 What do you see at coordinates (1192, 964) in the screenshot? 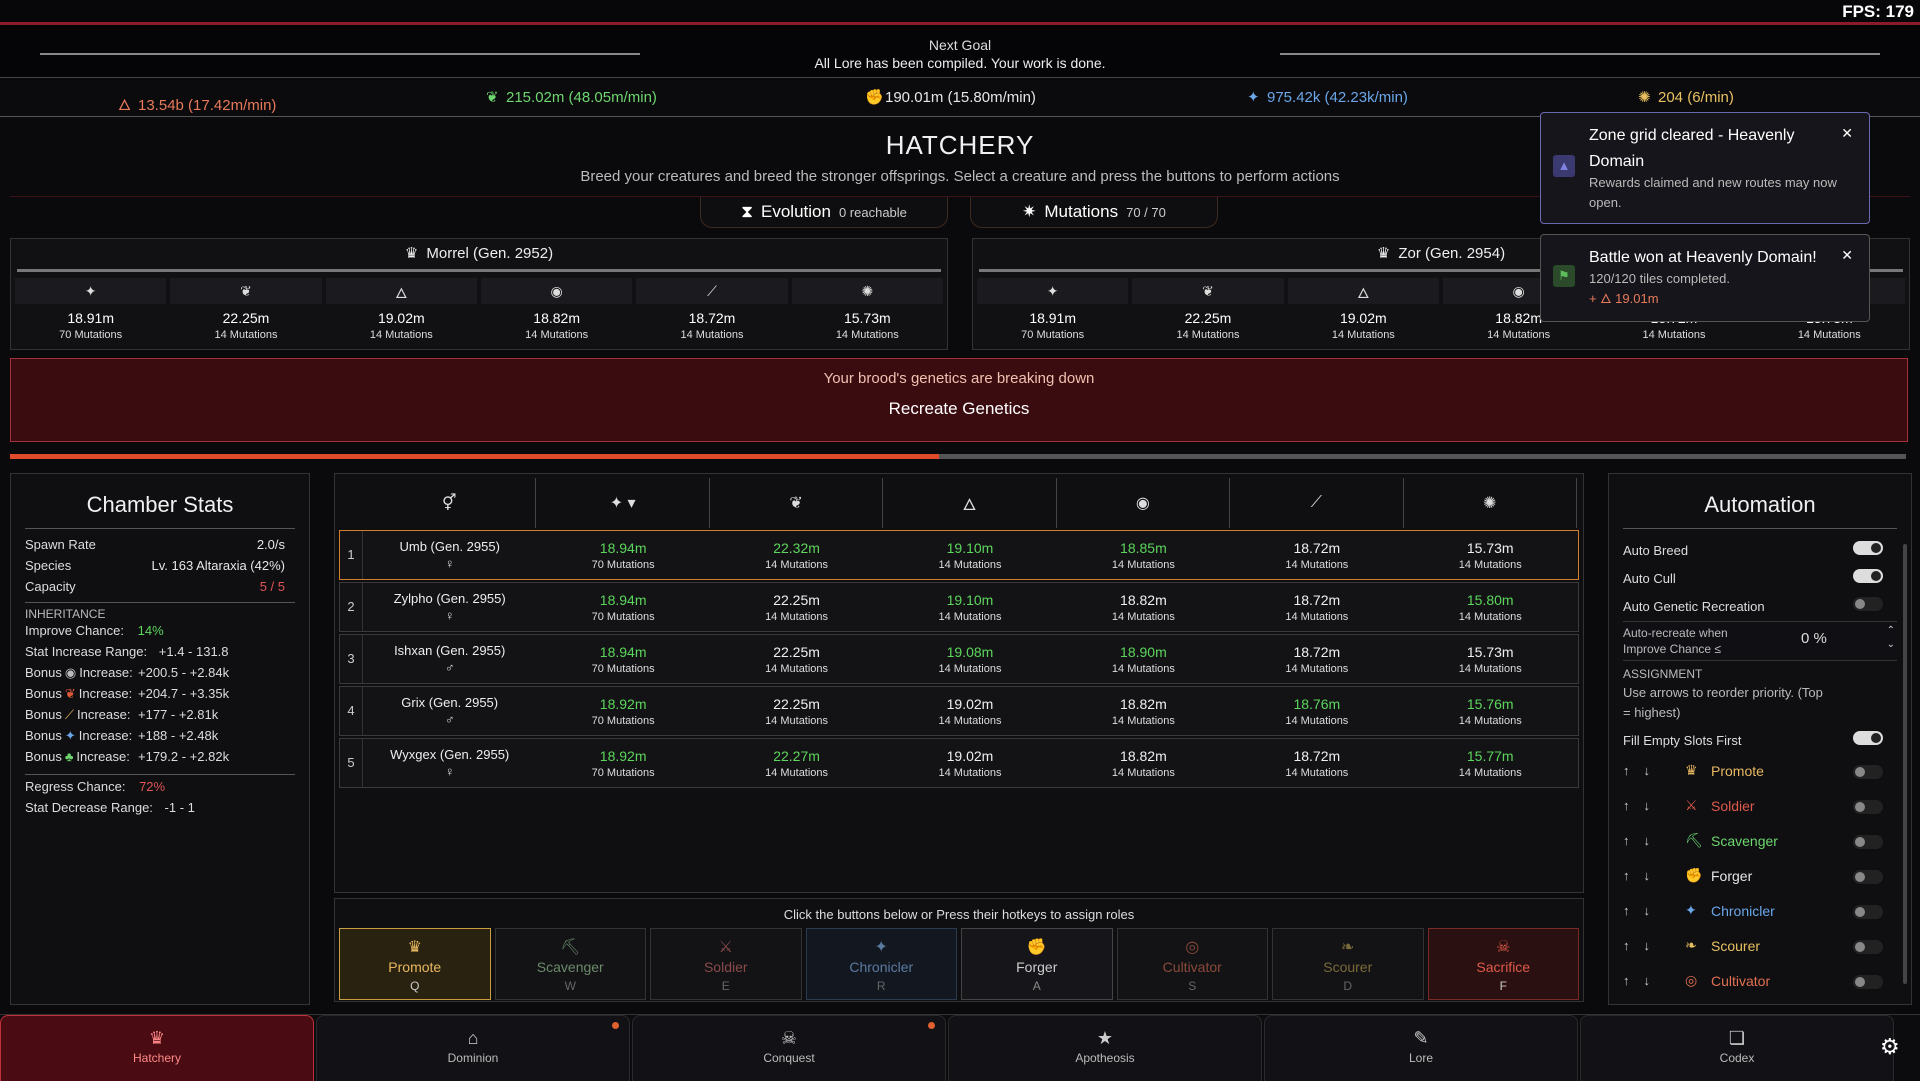
I see `role-button-cultivator: ◎ Cultivator S` at bounding box center [1192, 964].